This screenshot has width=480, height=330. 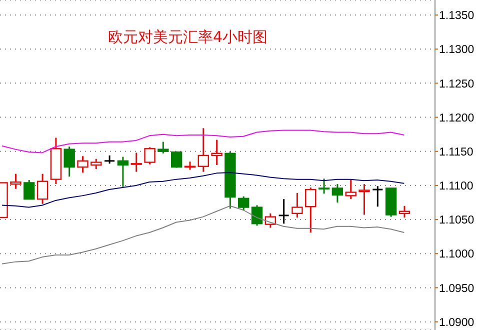 What do you see at coordinates (456, 16) in the screenshot?
I see `y-tick-label: 1.1350` at bounding box center [456, 16].